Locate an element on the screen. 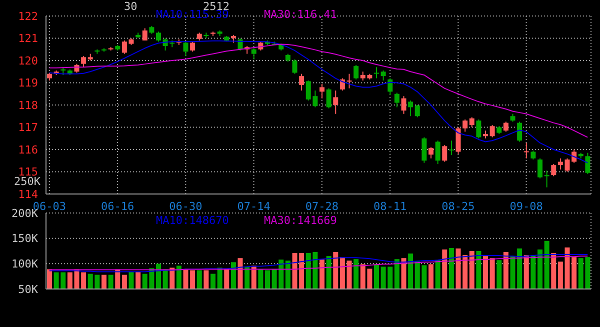  text: 250K is located at coordinates (27, 181).